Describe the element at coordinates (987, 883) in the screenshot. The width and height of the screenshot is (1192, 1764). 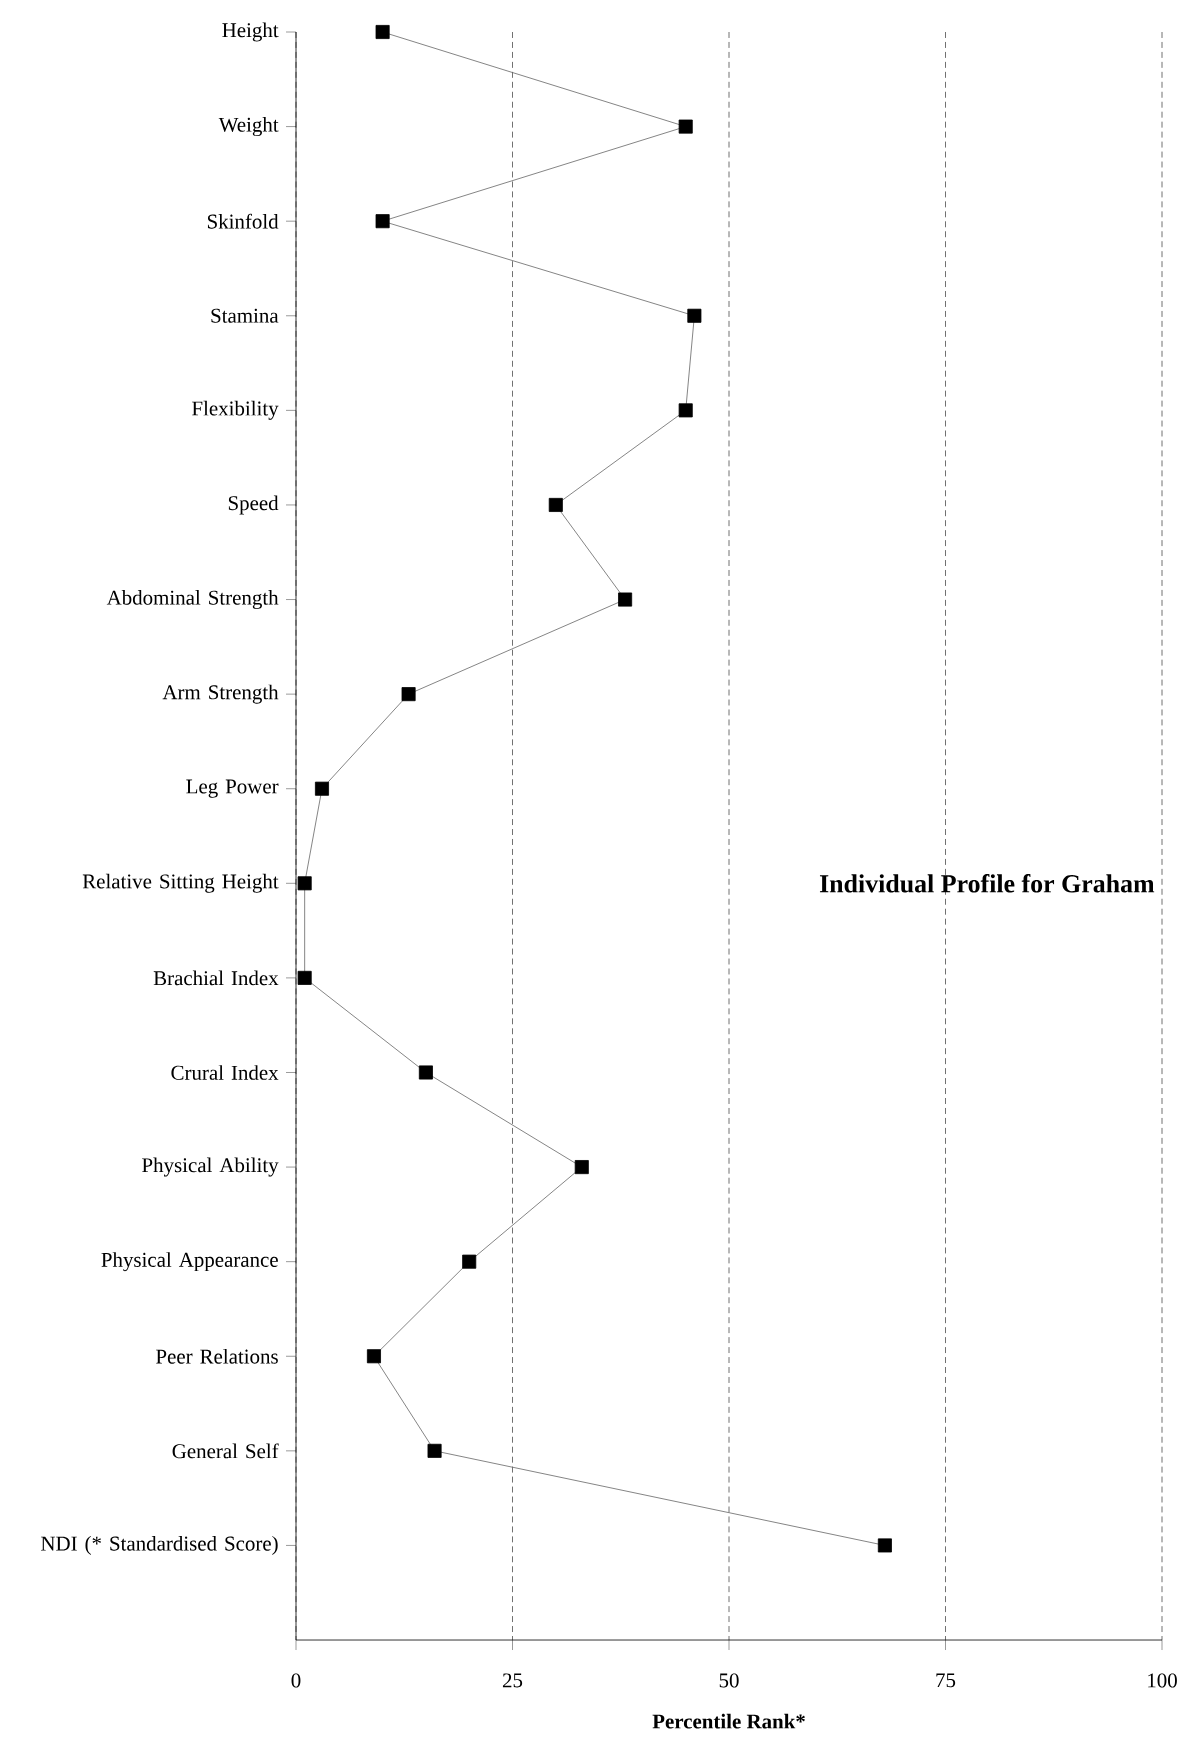
I see `text: Individual Profile for Graham` at that location.